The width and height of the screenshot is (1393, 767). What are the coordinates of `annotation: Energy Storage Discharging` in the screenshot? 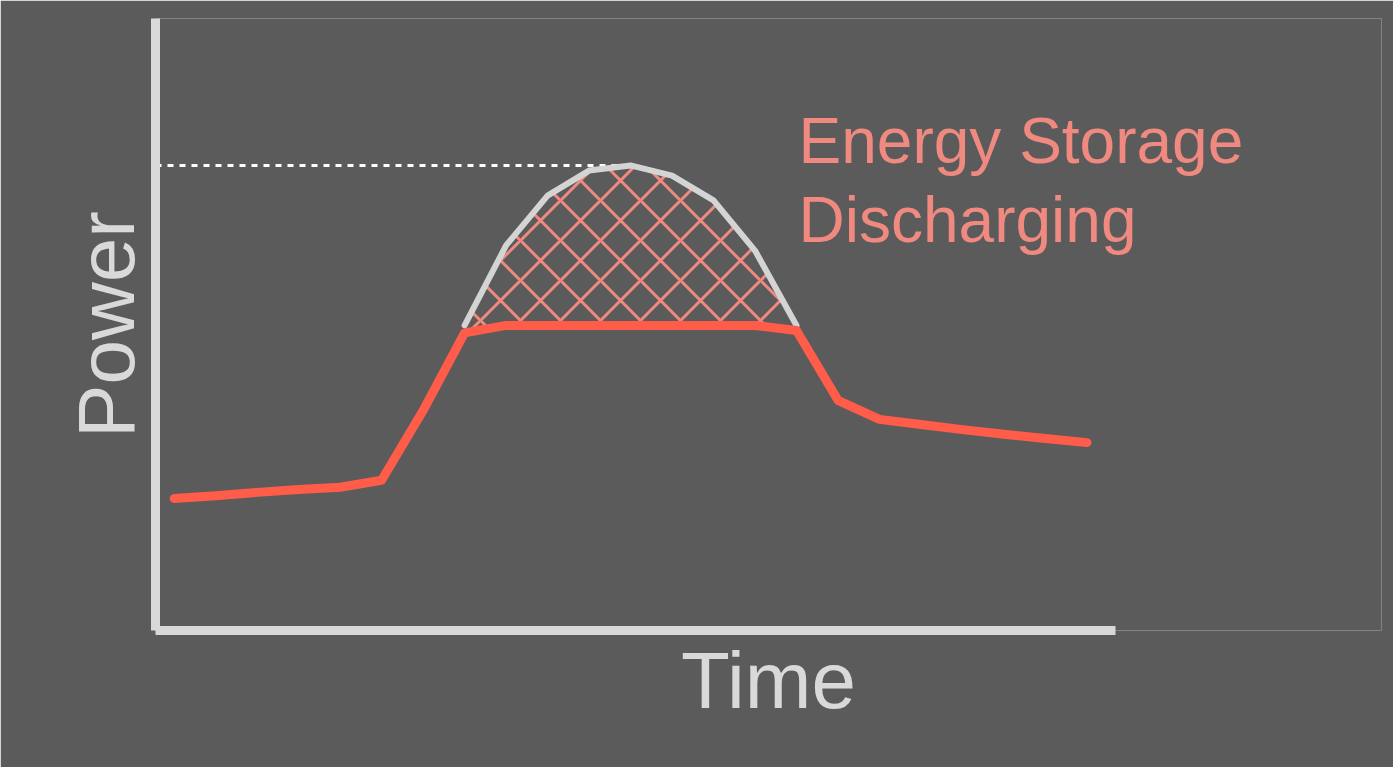 It's located at (1021, 181).